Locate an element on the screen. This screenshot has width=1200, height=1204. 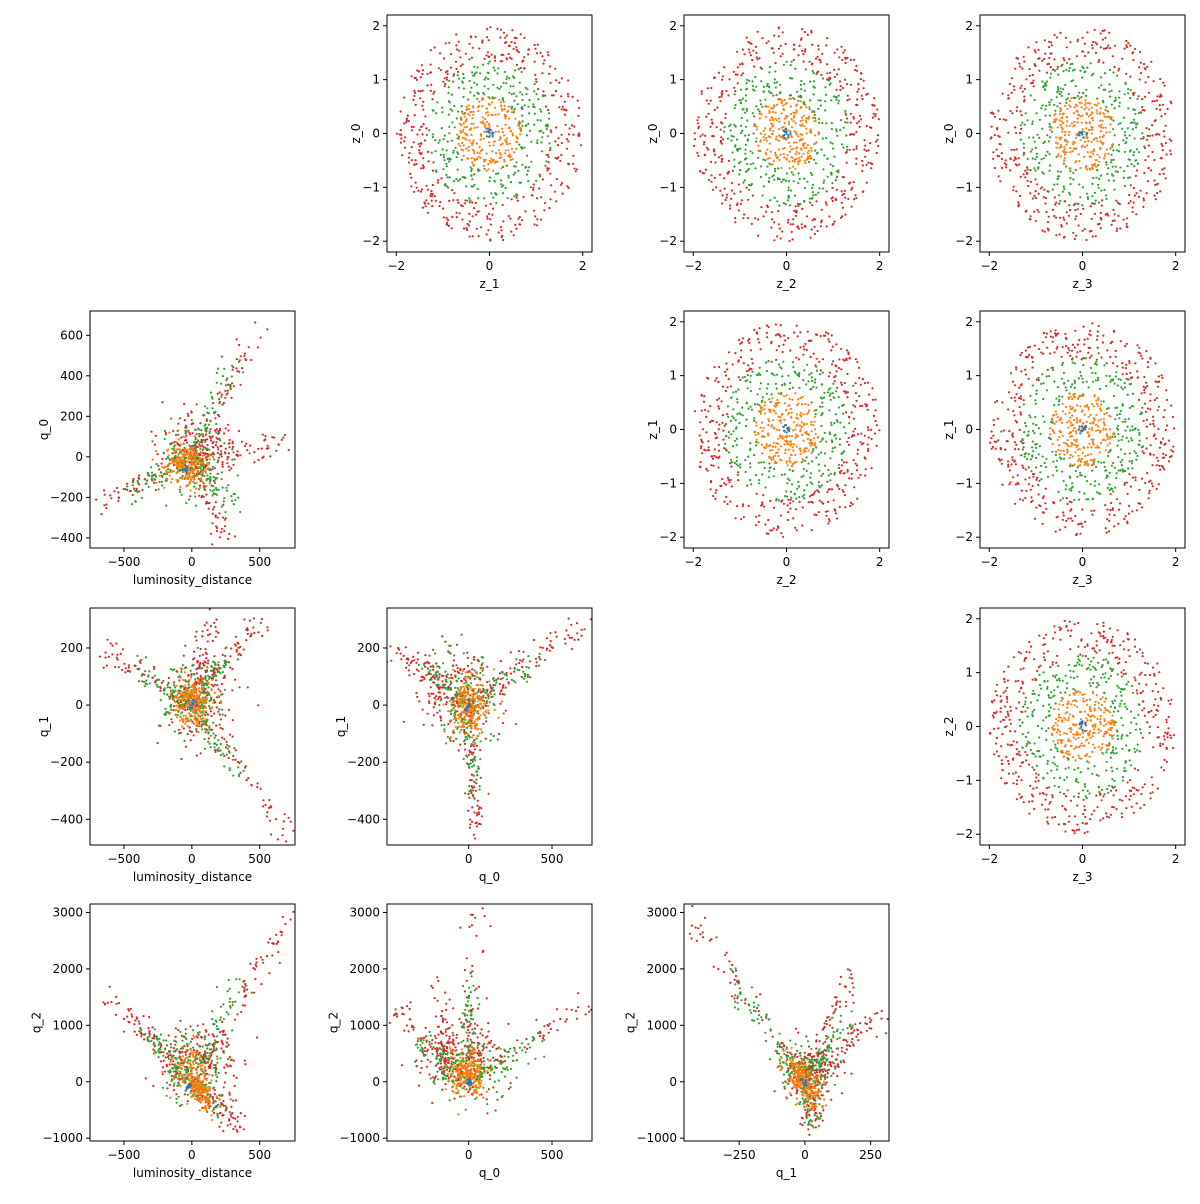
x-tick-label: 500 is located at coordinates (259, 562).